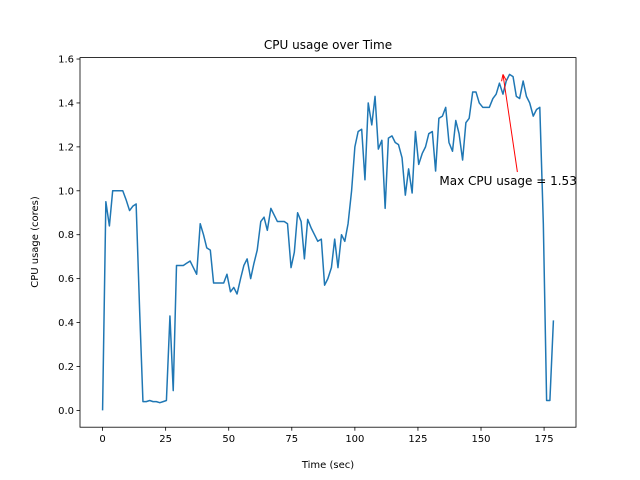 This screenshot has width=640, height=480. I want to click on y-tick-label: 1.6, so click(66, 60).